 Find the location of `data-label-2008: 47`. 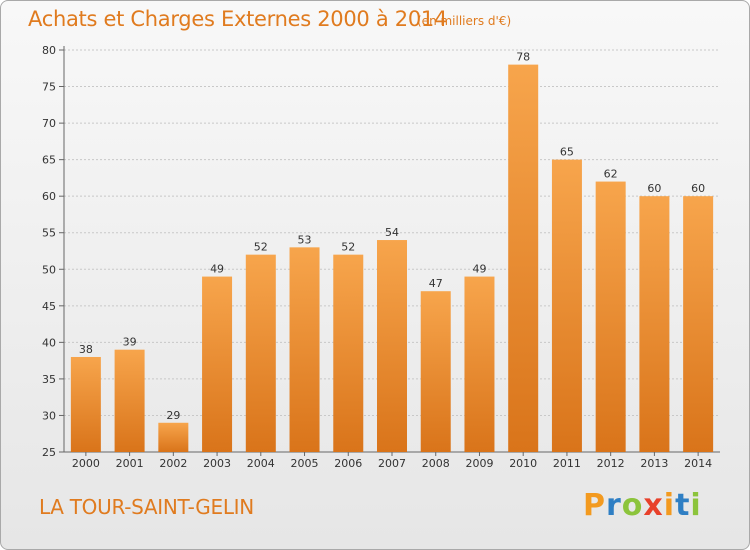

data-label-2008: 47 is located at coordinates (436, 283).